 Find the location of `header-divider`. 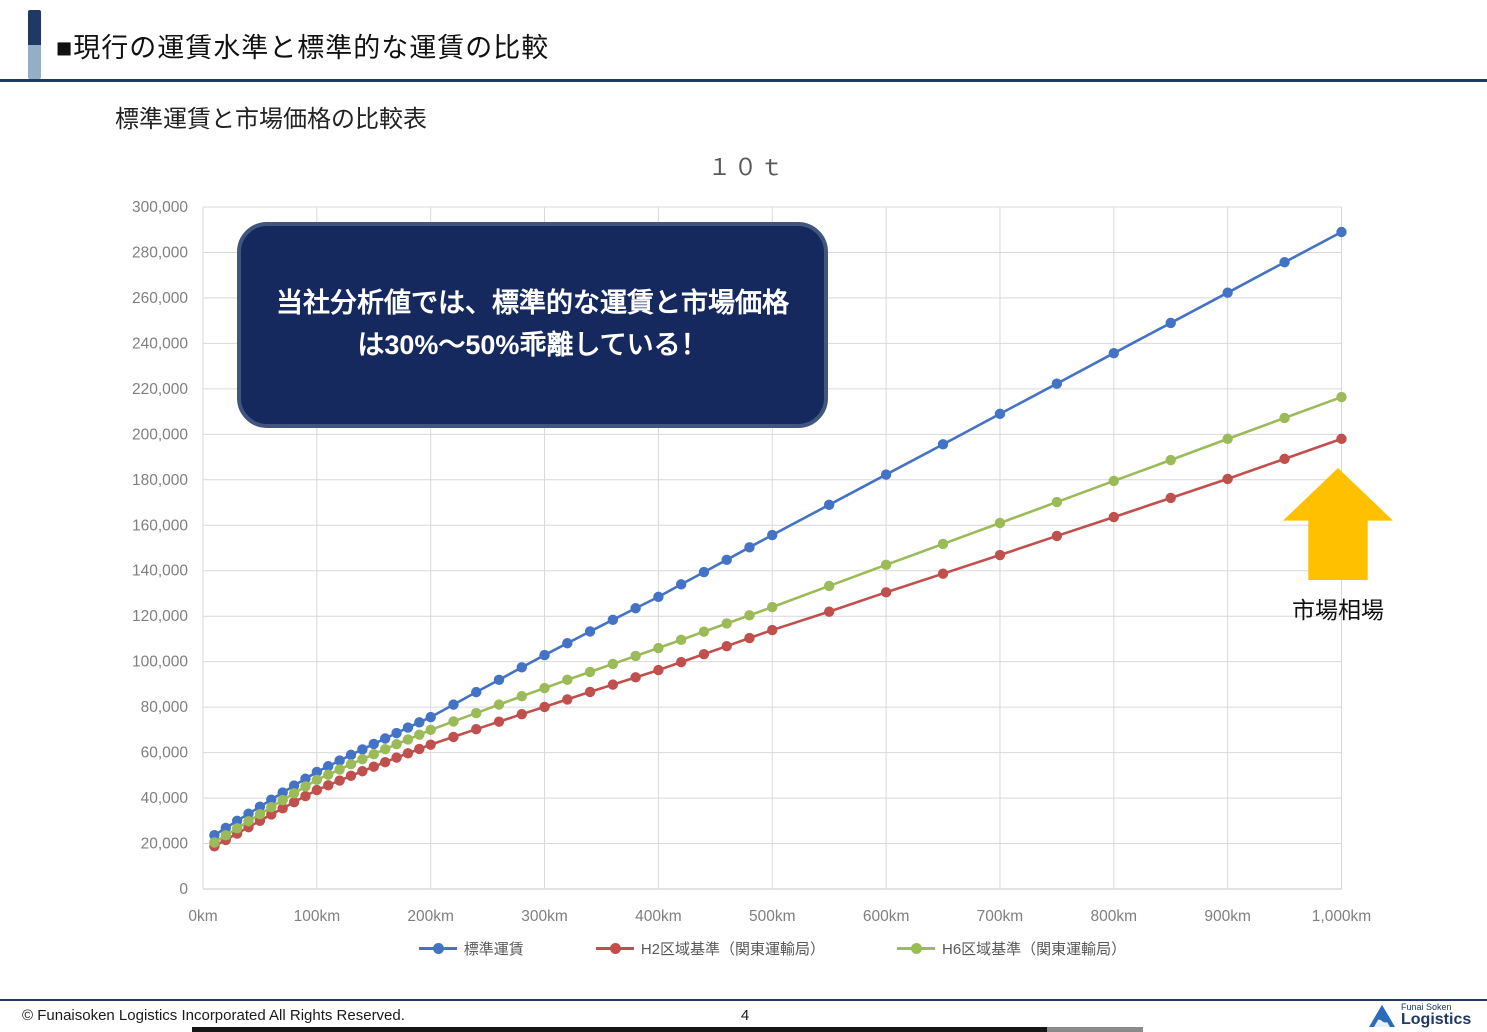

header-divider is located at coordinates (743, 80).